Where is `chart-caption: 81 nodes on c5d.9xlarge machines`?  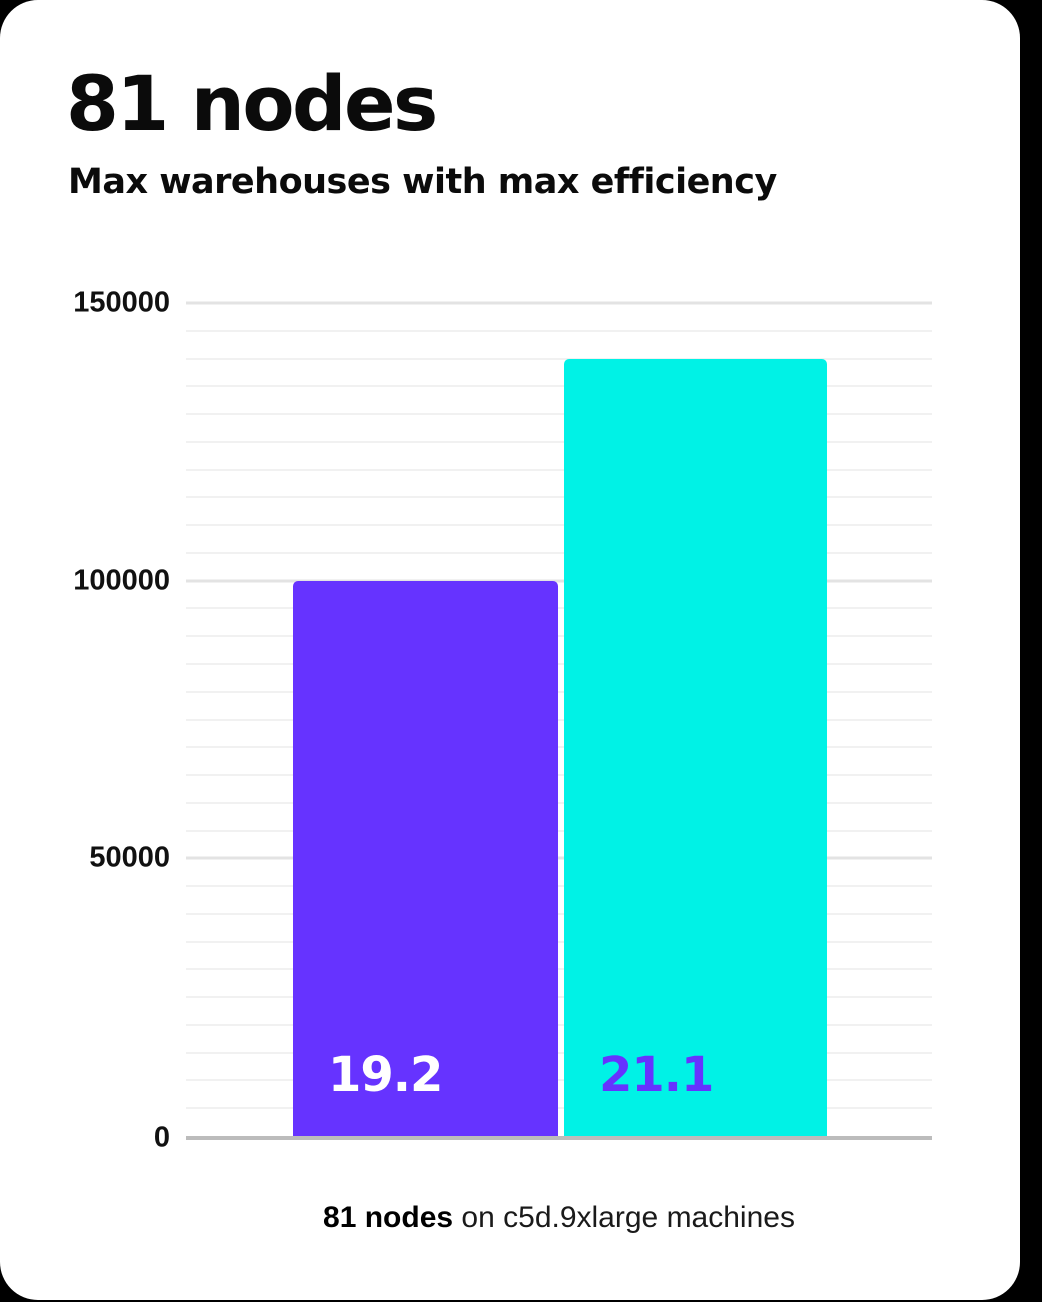 chart-caption: 81 nodes on c5d.9xlarge machines is located at coordinates (559, 1218).